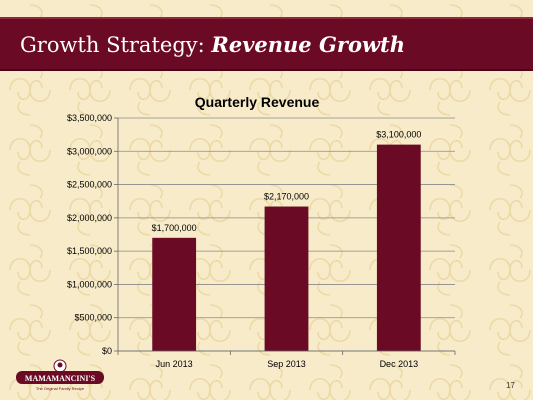  Describe the element at coordinates (116, 45) in the screenshot. I see `slide-title-prefix: Growth Strategy:` at that location.